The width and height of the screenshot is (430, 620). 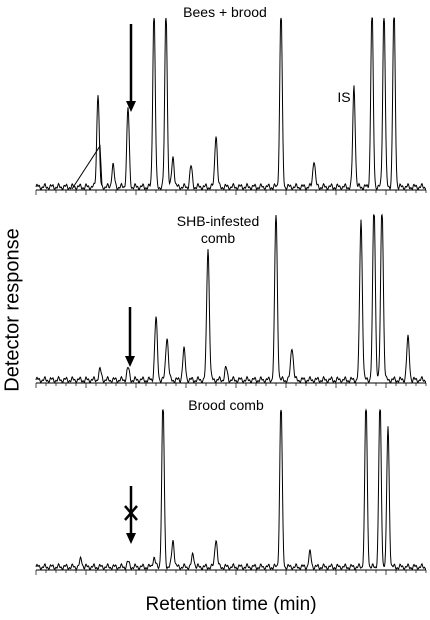 What do you see at coordinates (225, 12) in the screenshot?
I see `panel-title: Bees + brood` at bounding box center [225, 12].